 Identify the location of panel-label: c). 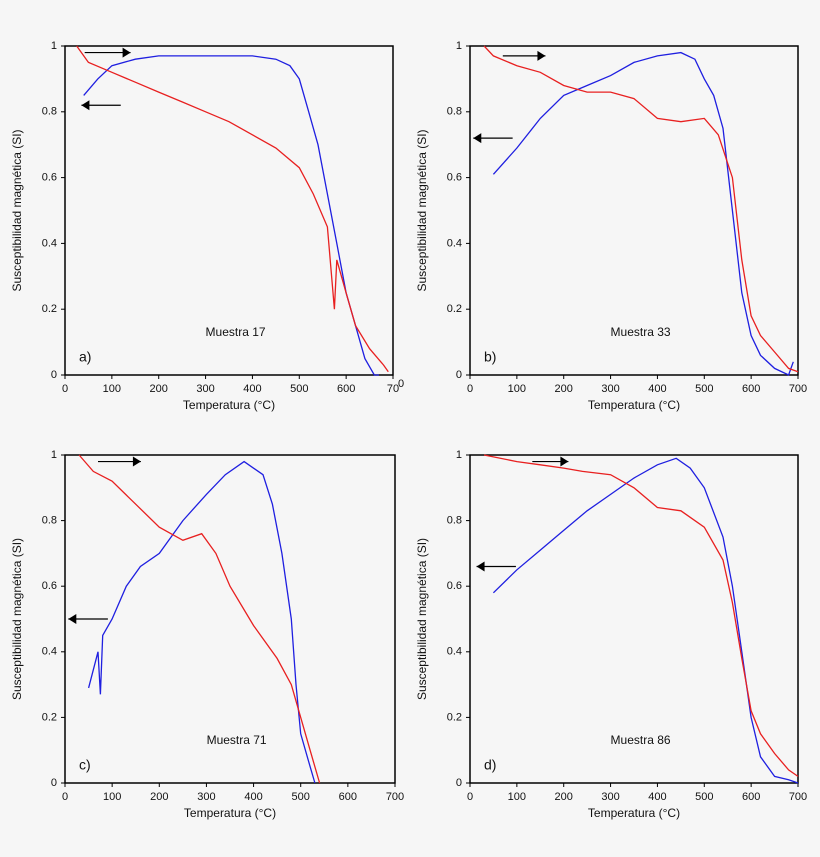
(85, 765).